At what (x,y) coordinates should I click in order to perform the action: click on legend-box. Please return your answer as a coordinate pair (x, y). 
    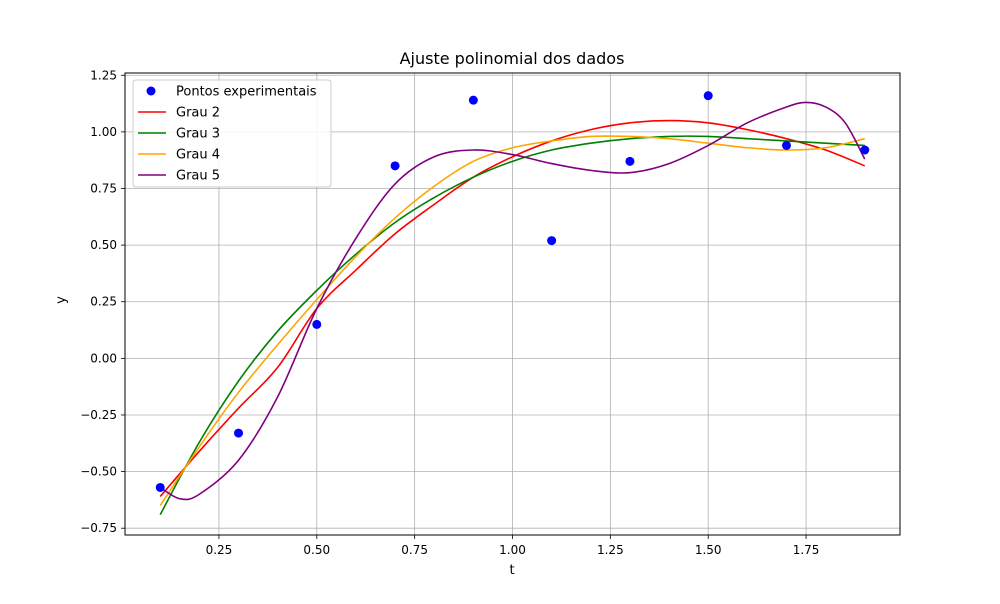
    Looking at the image, I should click on (232, 133).